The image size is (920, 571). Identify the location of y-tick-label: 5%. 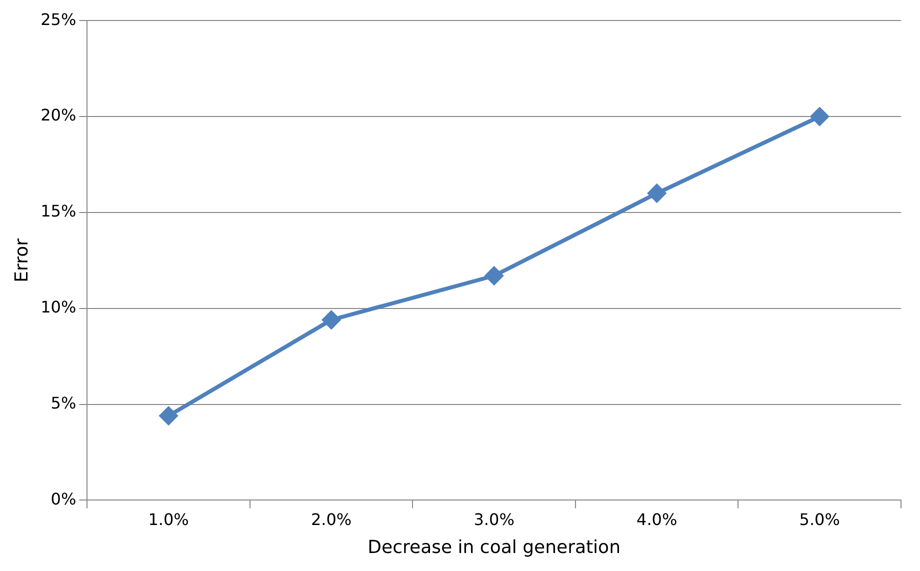
(63, 402).